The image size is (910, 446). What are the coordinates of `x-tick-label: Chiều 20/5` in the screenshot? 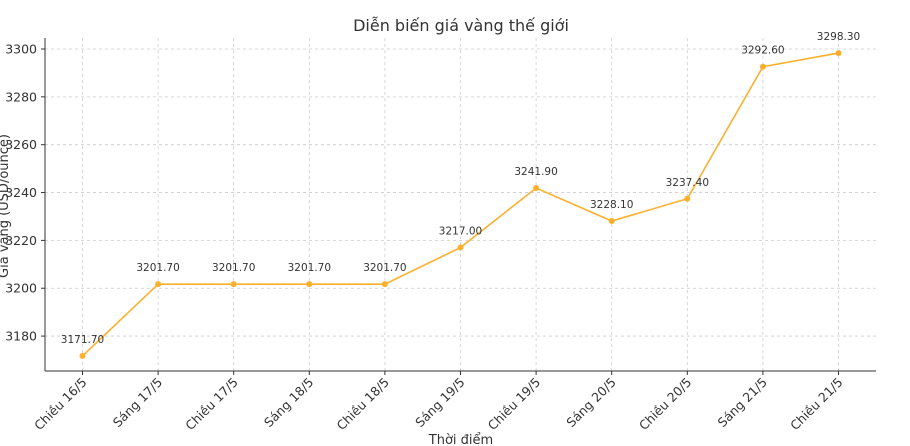 It's located at (665, 404).